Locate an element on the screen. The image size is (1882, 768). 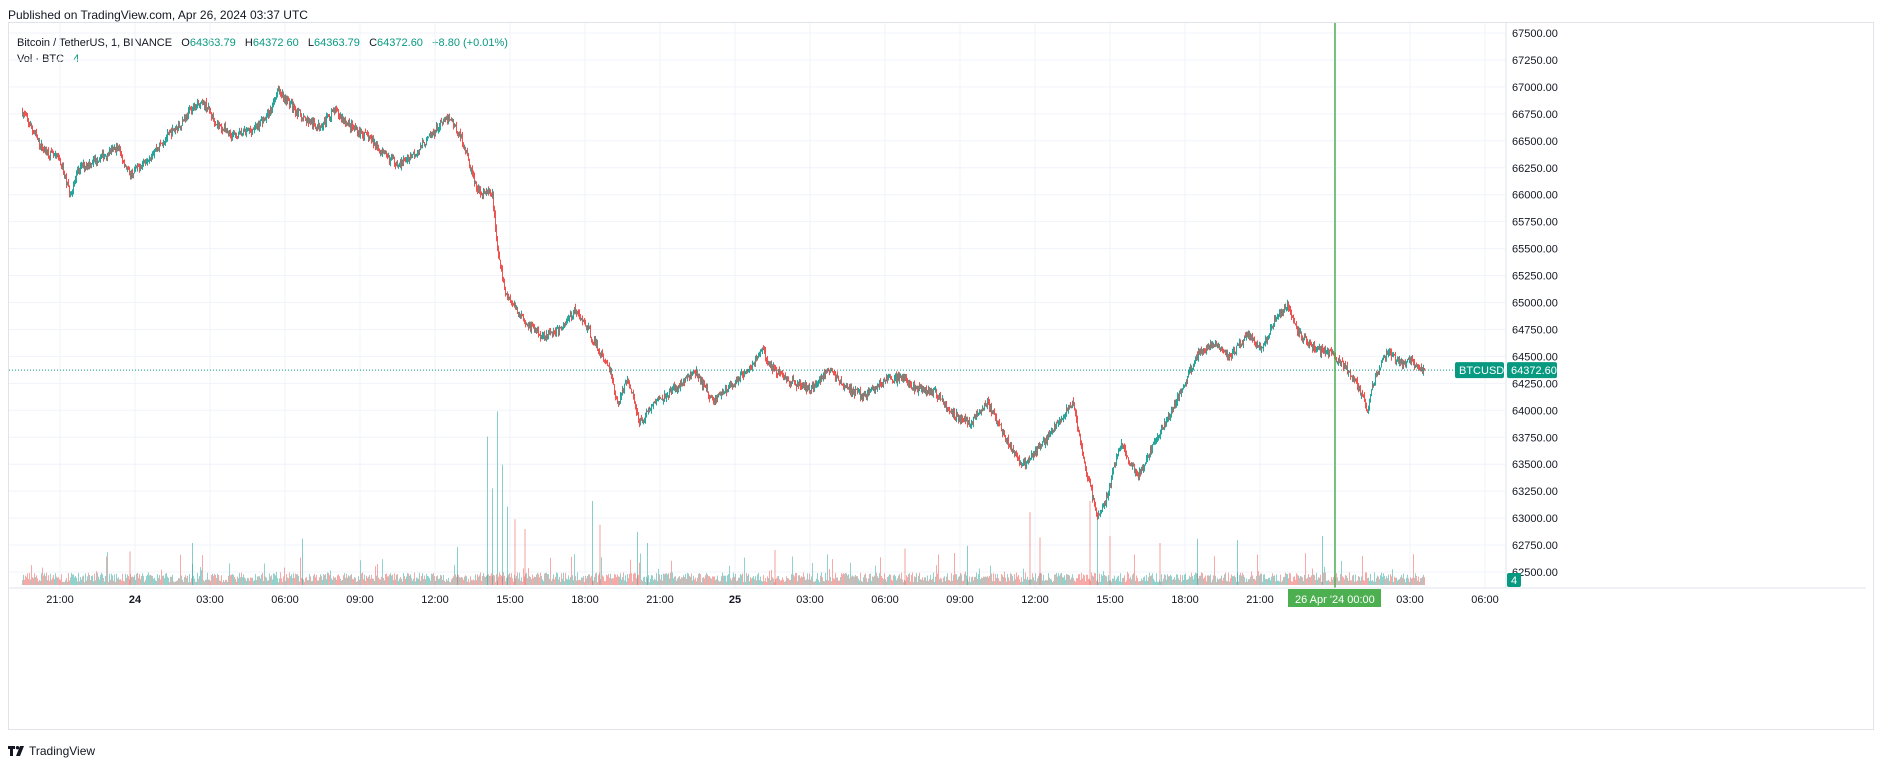
open-value: 64363.79 is located at coordinates (212, 43).